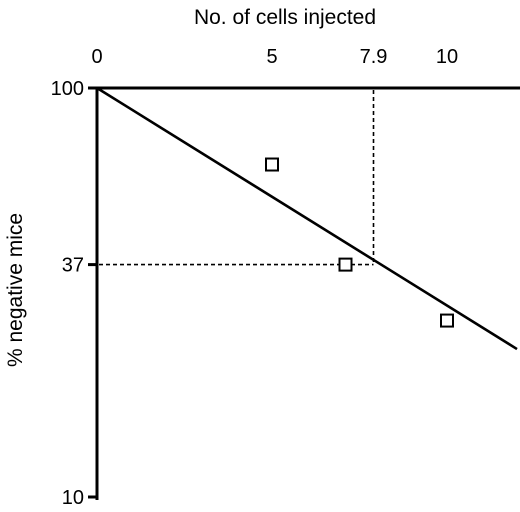  I want to click on x-tick-label: 5, so click(271, 57).